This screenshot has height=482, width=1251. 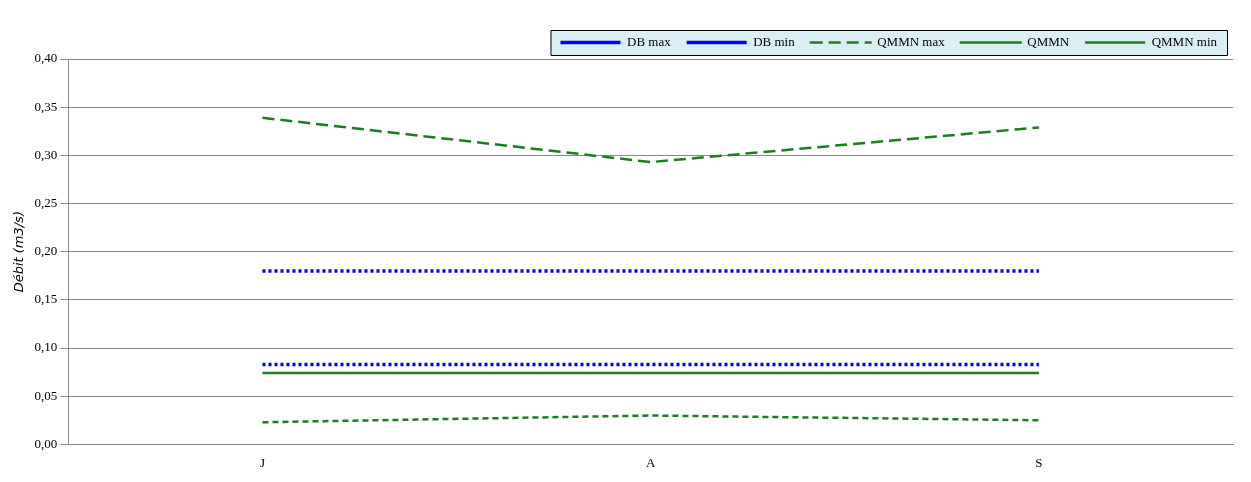 I want to click on legend-label: DB min, so click(x=774, y=41).